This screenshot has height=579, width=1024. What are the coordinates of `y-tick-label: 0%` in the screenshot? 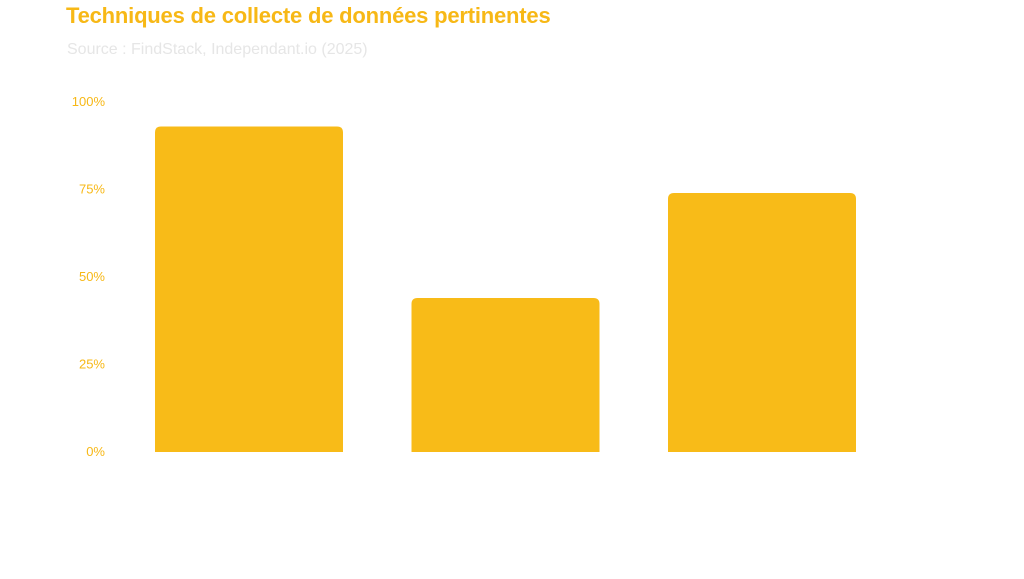 It's located at (95, 451).